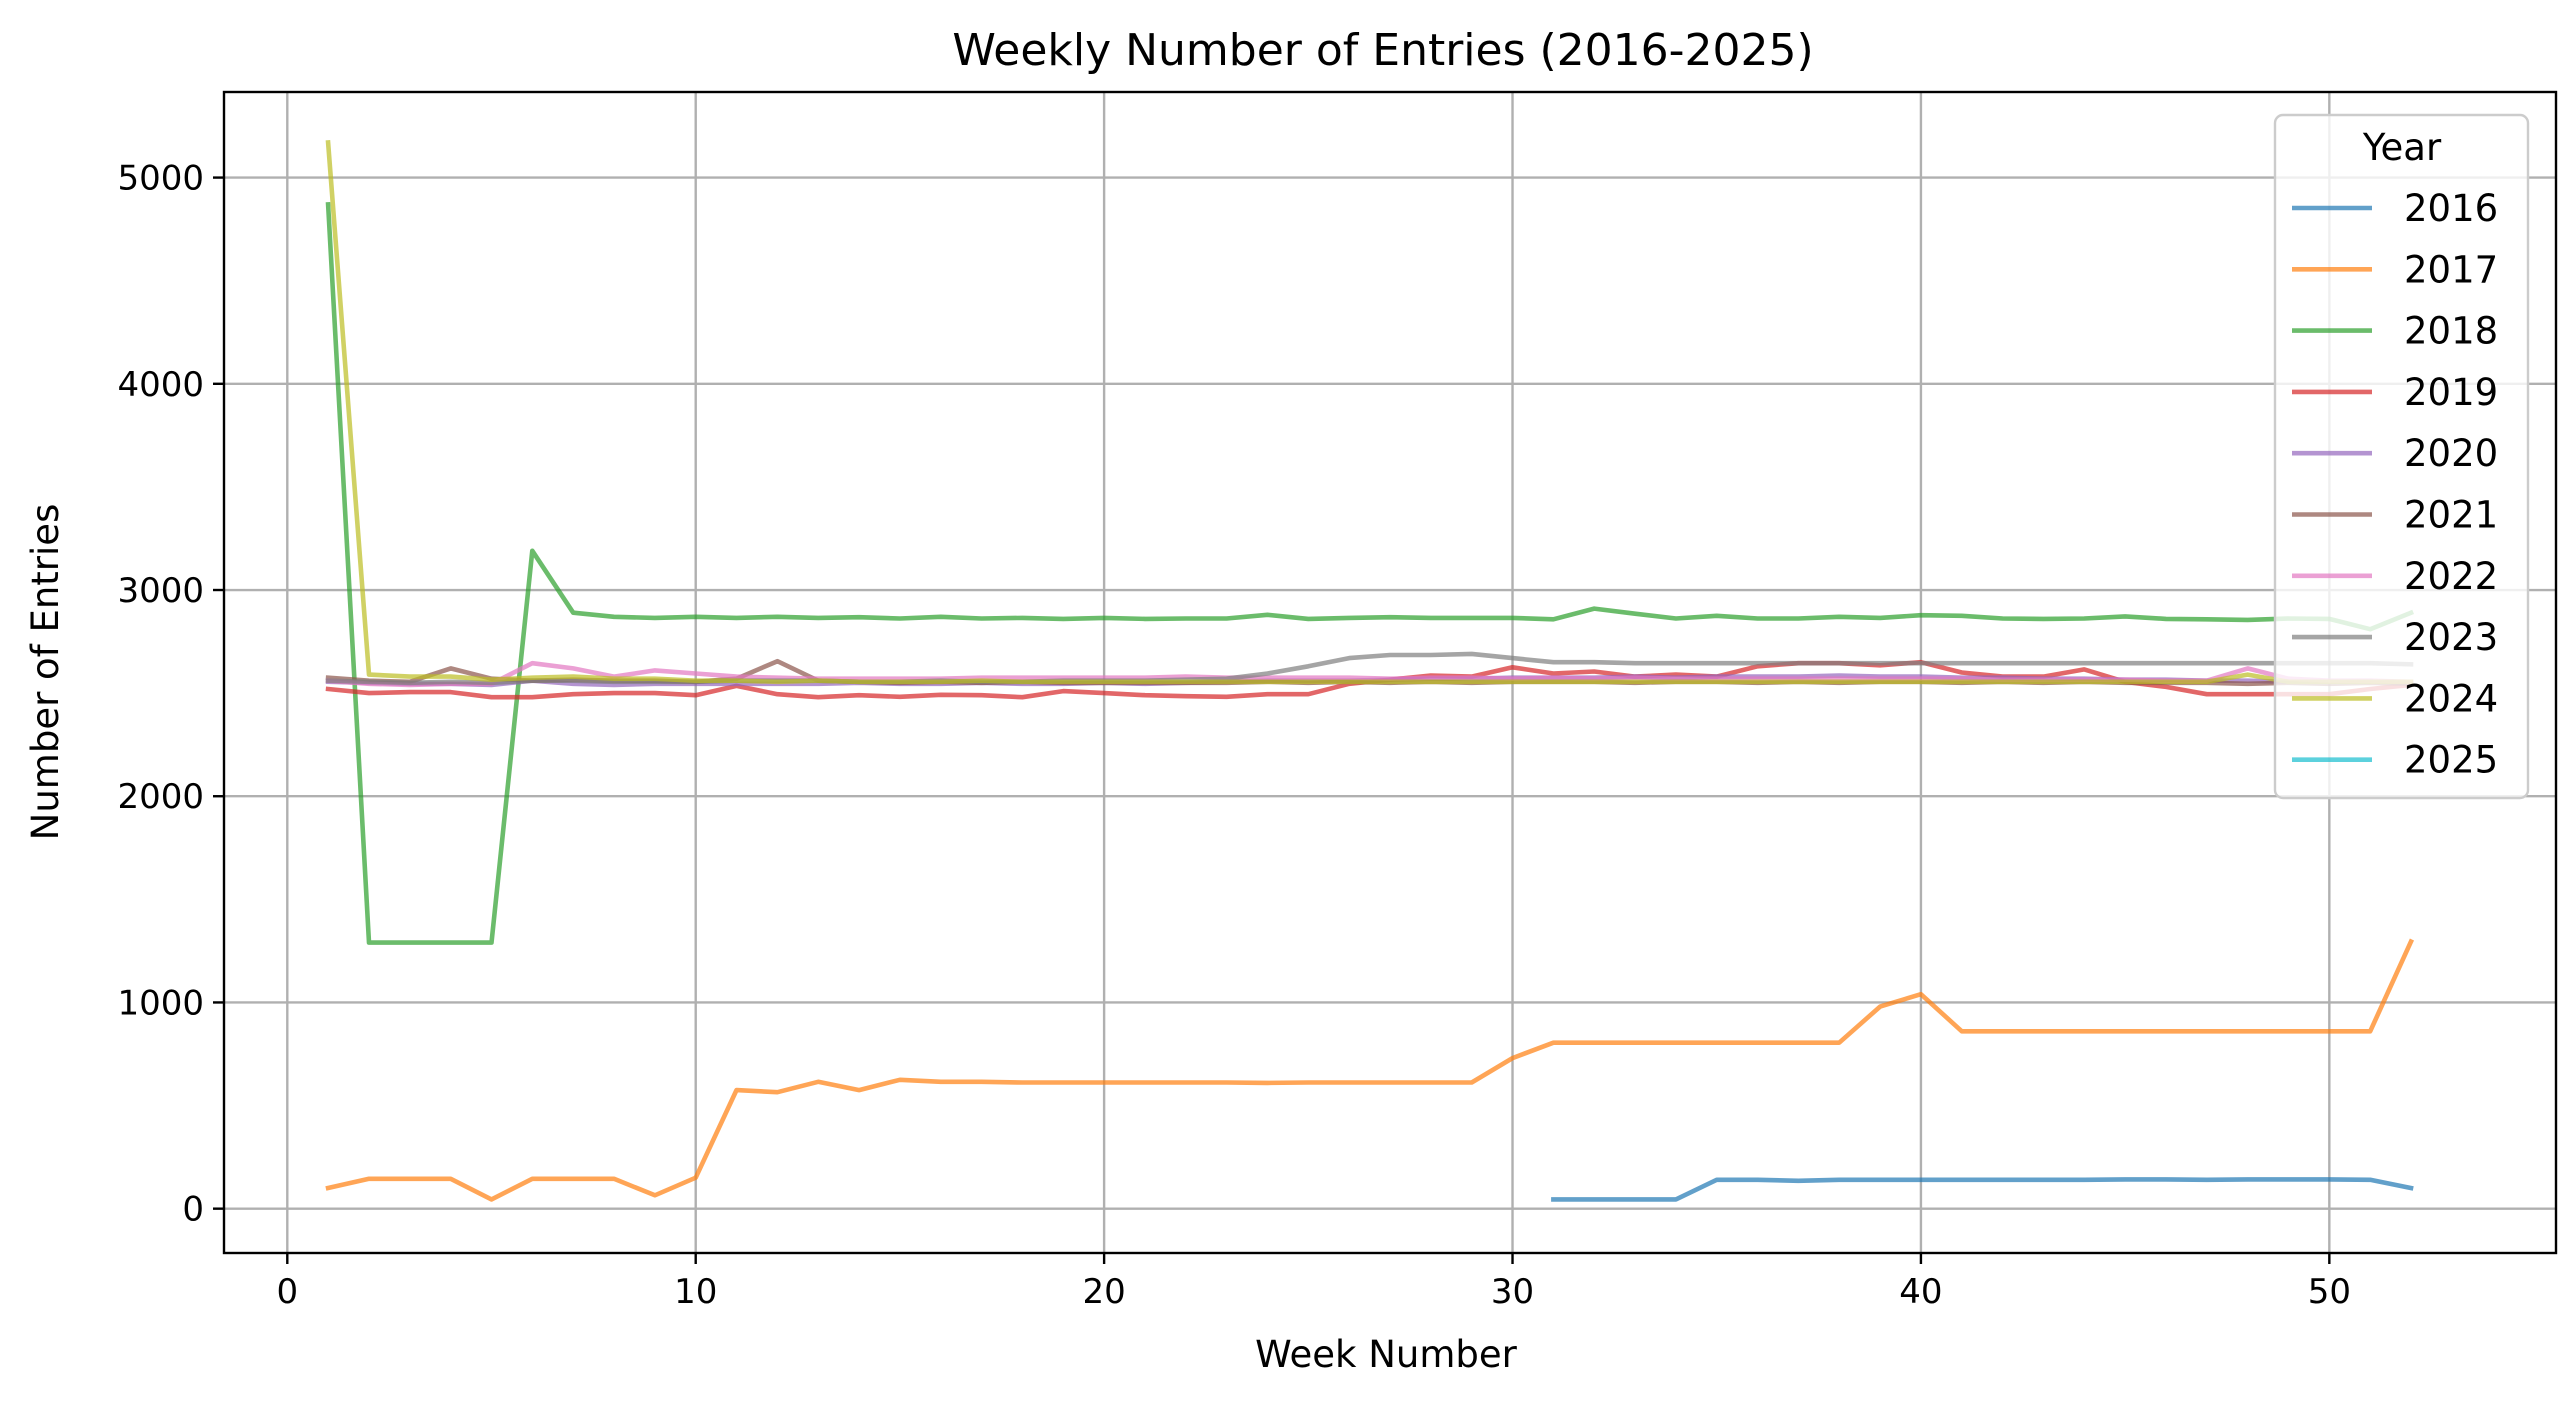 This screenshot has width=2576, height=1403. I want to click on y-axis-label: Number of Entries, so click(45, 672).